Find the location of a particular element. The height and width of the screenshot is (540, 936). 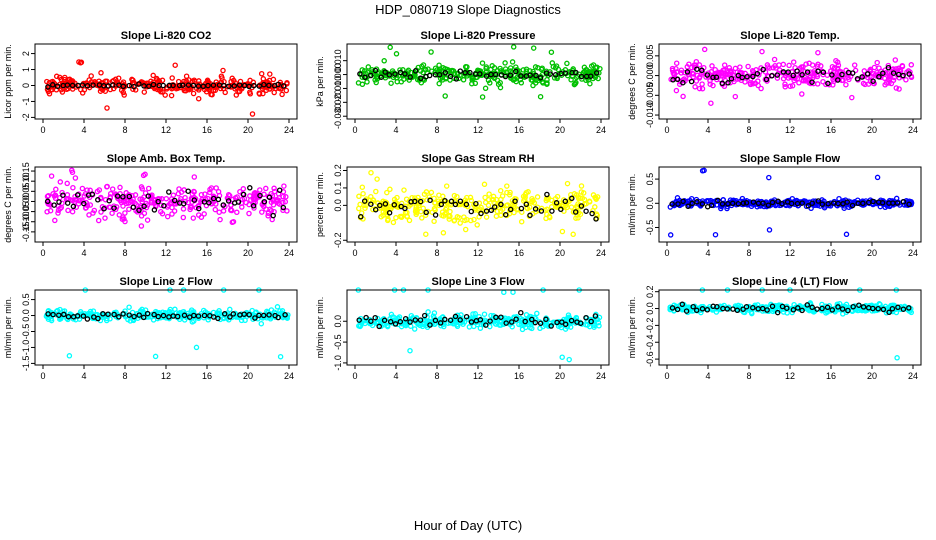

figure-title: HDP_080719 Slope Diagnostics is located at coordinates (468, 9).